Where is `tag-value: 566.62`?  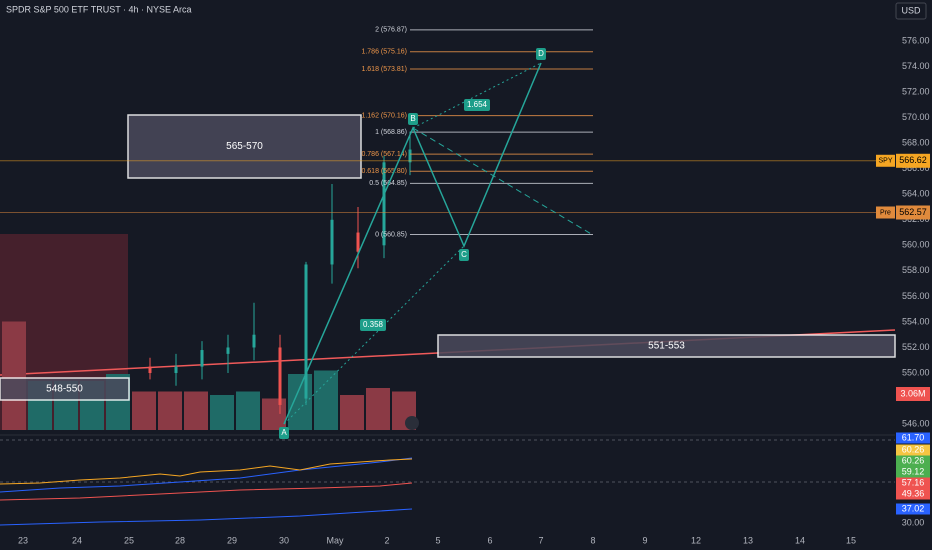 tag-value: 566.62 is located at coordinates (913, 160).